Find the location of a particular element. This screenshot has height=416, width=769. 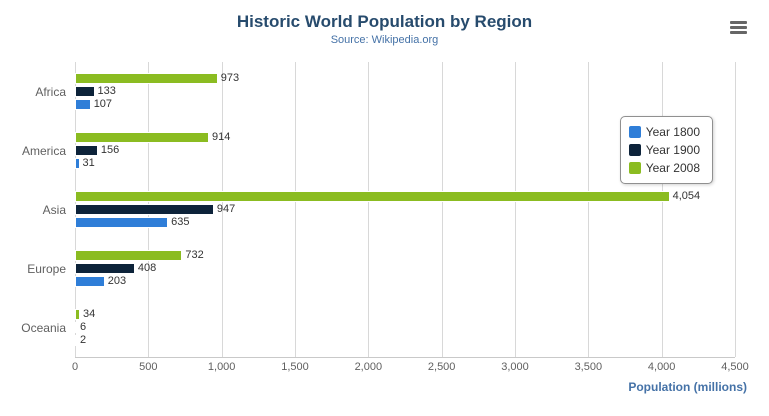

bar-value-label: 635 is located at coordinates (180, 222).